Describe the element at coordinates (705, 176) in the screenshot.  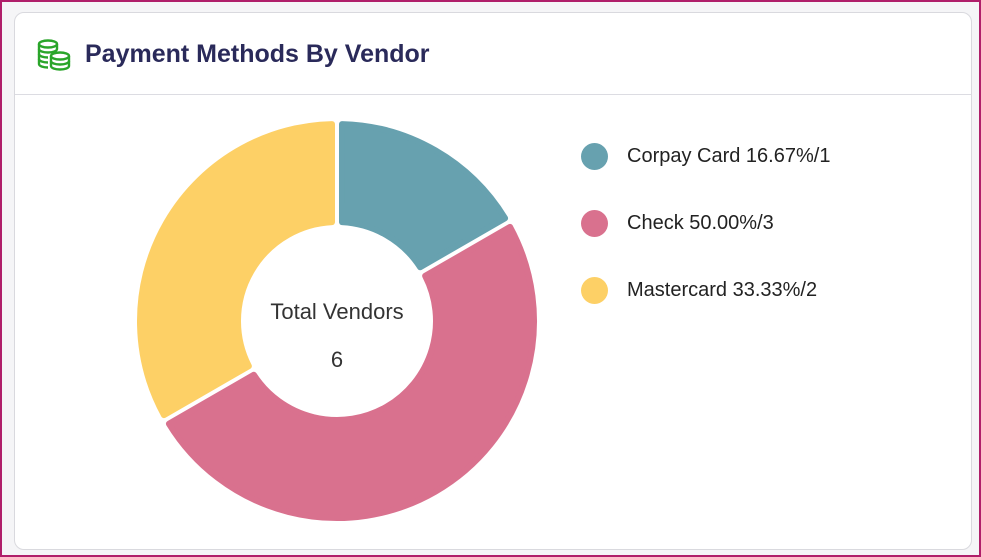
I see `legend-item-corpay-card: Corpay Card 16.67%/1` at that location.